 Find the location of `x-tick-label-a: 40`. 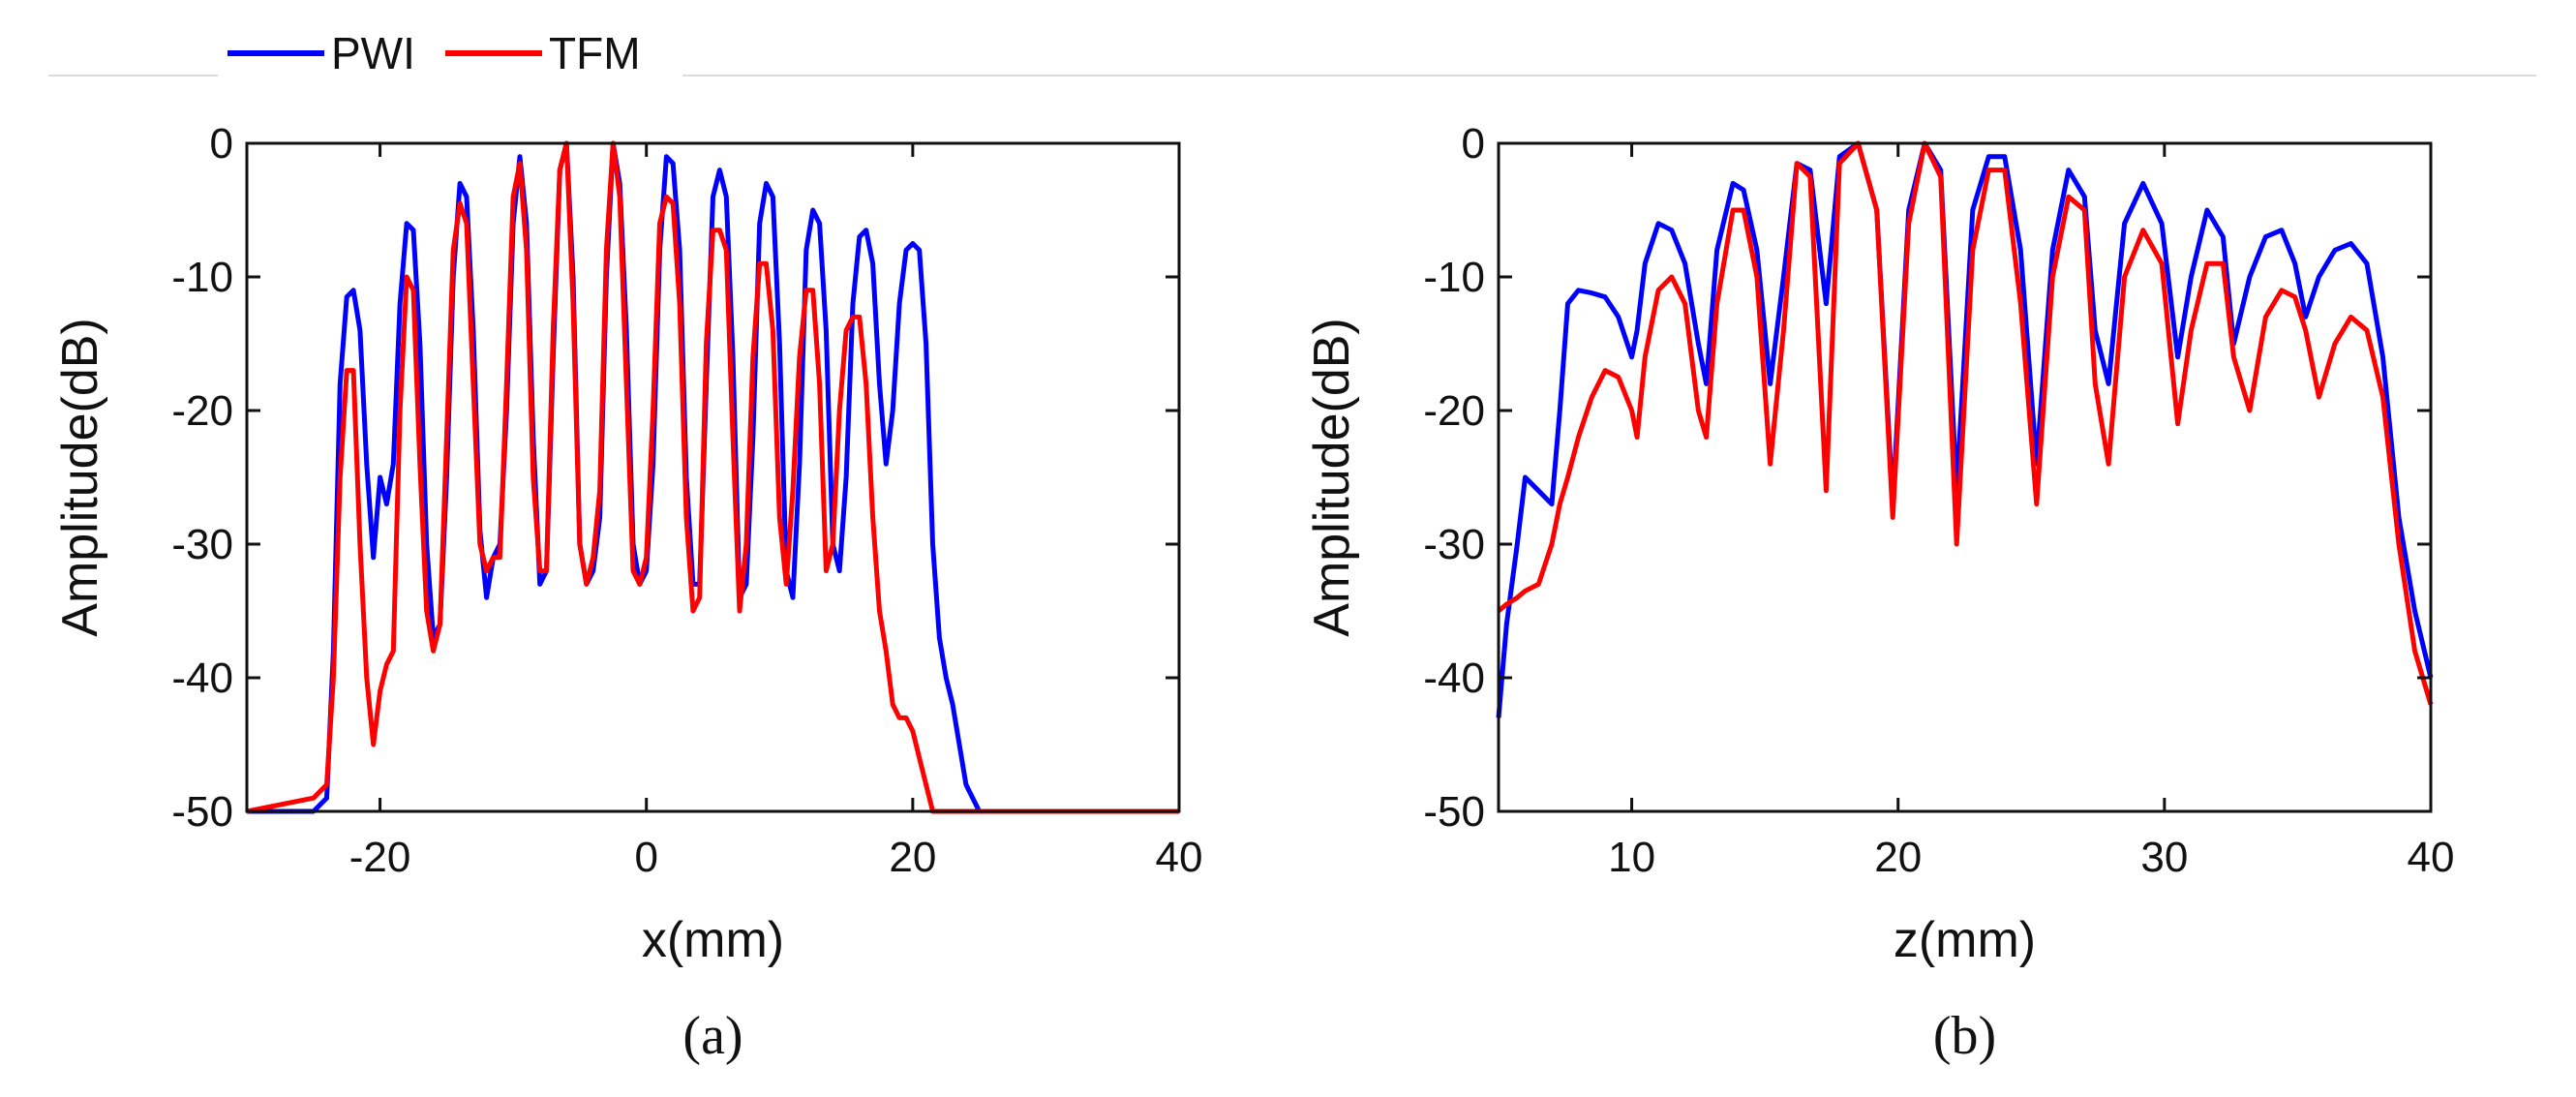

x-tick-label-a: 40 is located at coordinates (1179, 857).